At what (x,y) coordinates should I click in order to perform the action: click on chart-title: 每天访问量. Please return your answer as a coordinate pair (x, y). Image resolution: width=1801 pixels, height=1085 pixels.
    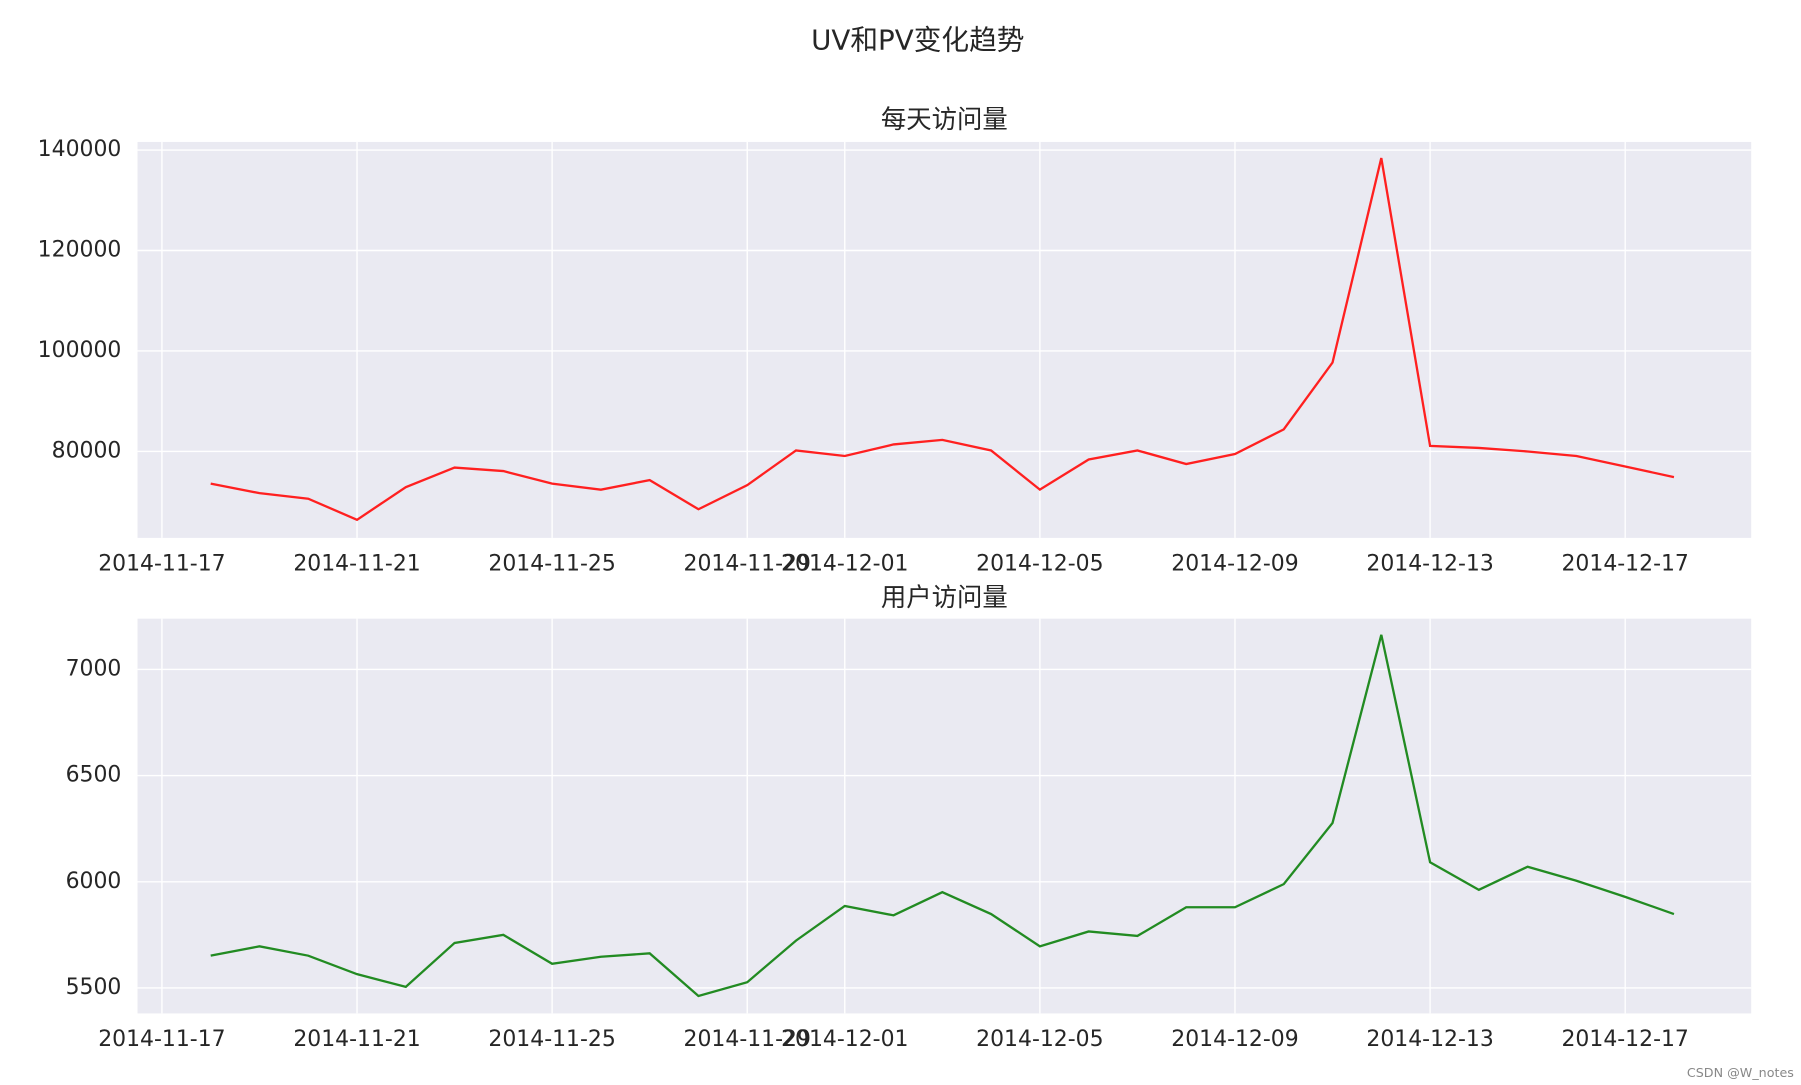
    Looking at the image, I should click on (944, 119).